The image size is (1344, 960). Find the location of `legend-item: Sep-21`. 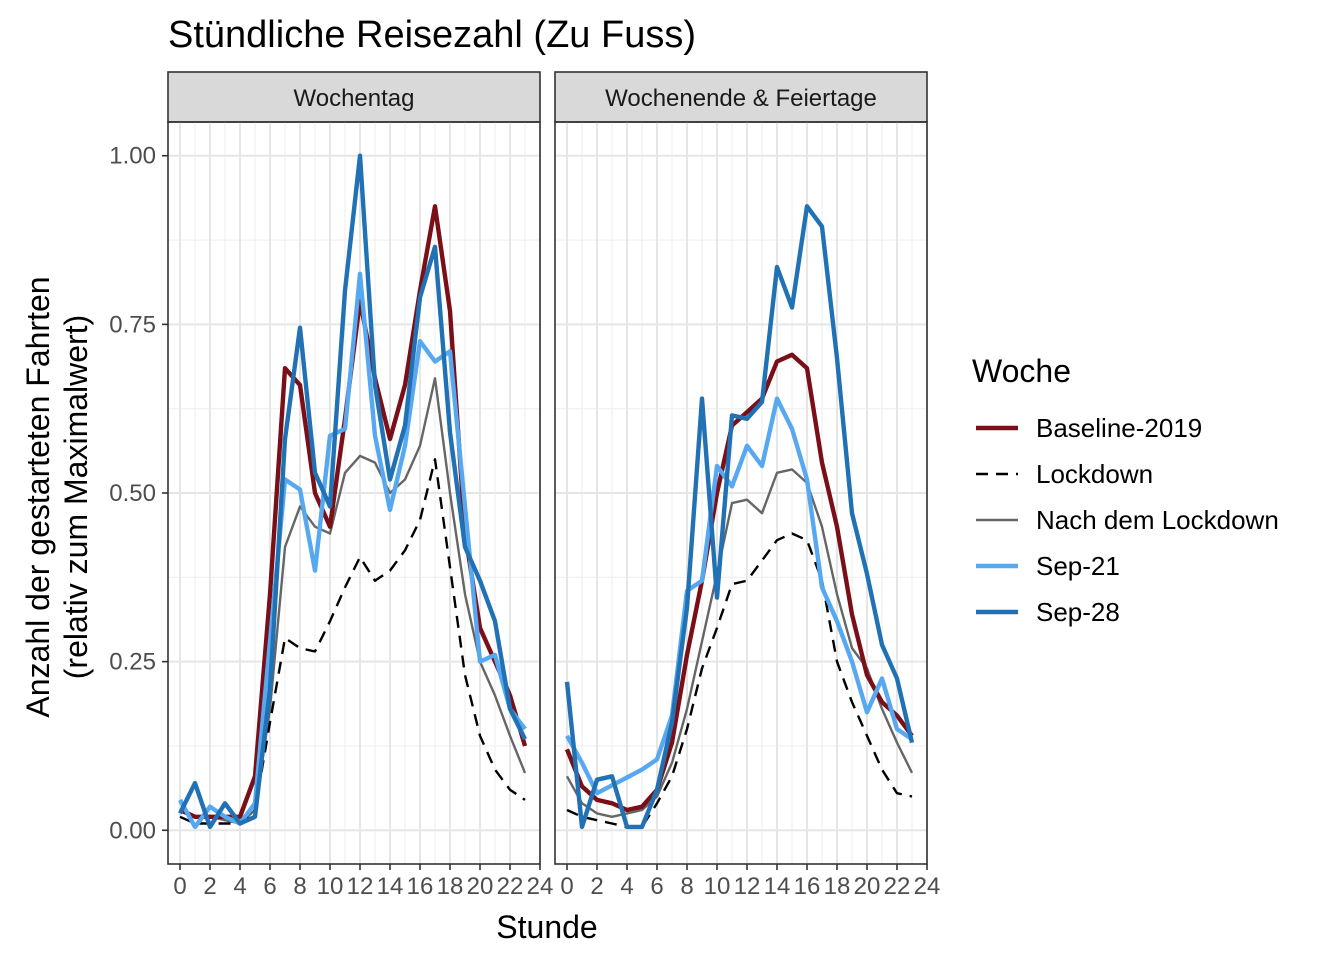

legend-item: Sep-21 is located at coordinates (1048, 566).